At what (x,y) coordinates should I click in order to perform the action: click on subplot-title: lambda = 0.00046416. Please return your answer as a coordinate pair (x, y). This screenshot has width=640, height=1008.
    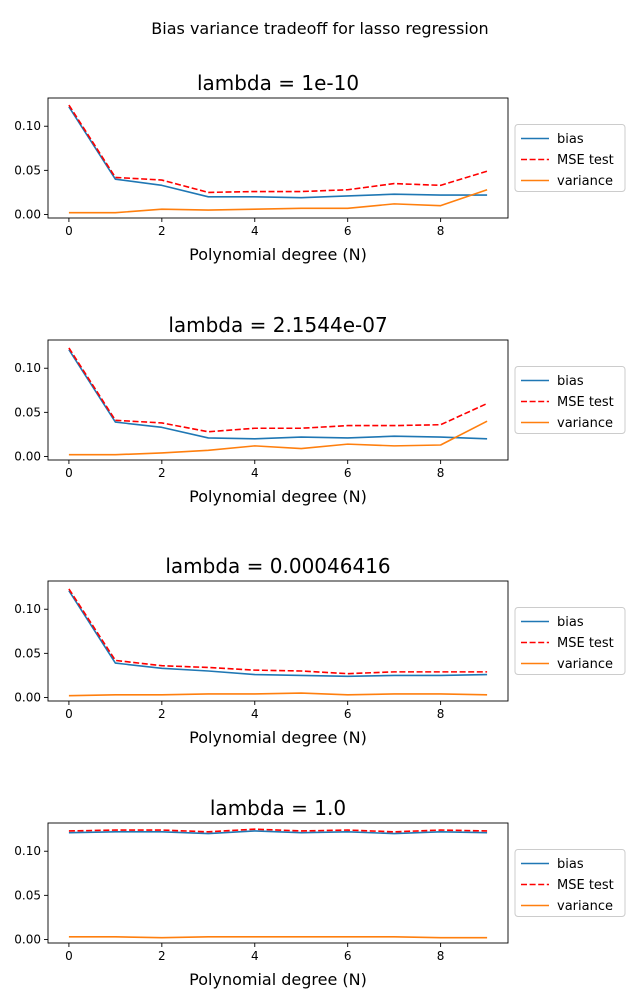
    Looking at the image, I should click on (277, 566).